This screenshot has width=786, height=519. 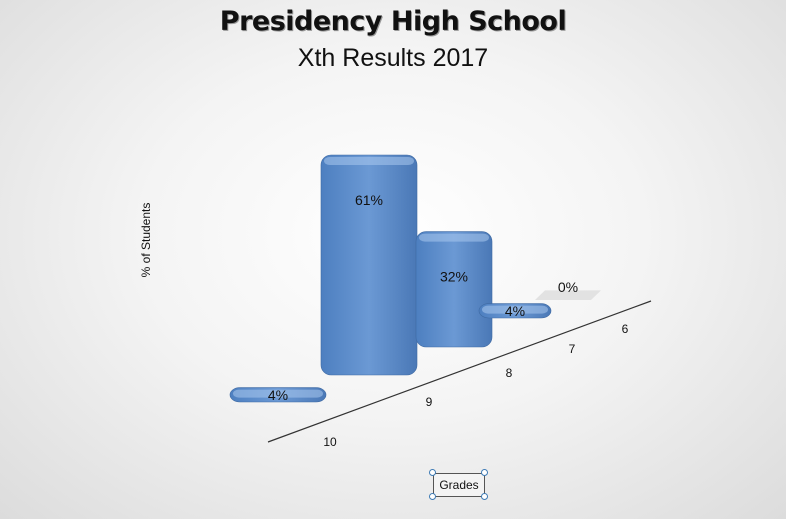 What do you see at coordinates (568, 287) in the screenshot?
I see `data-label-grade-6: 0%` at bounding box center [568, 287].